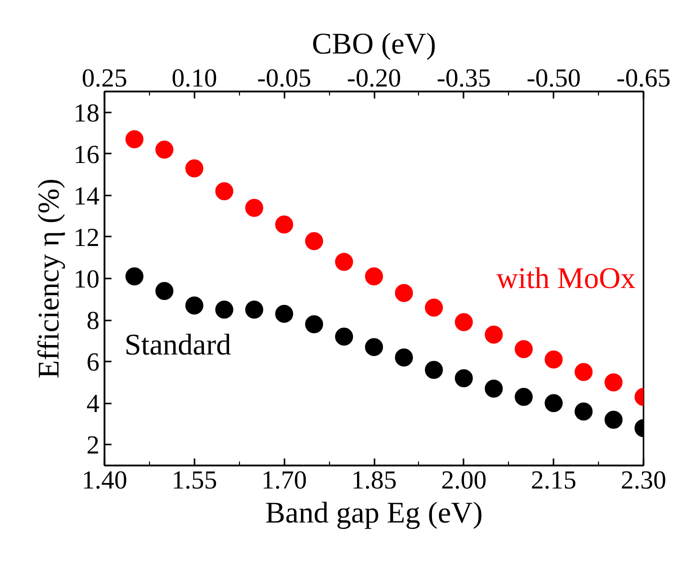  Describe the element at coordinates (374, 44) in the screenshot. I see `x2-axis-title: CBO (eV)` at that location.